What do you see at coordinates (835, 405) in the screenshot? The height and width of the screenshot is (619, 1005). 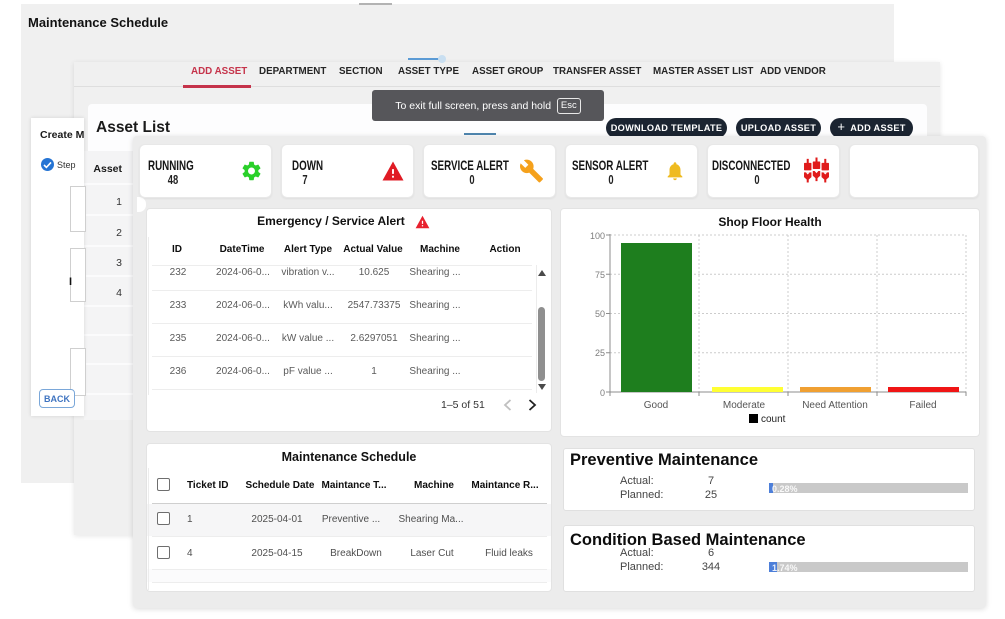 I see `svg-text: Need Attention` at bounding box center [835, 405].